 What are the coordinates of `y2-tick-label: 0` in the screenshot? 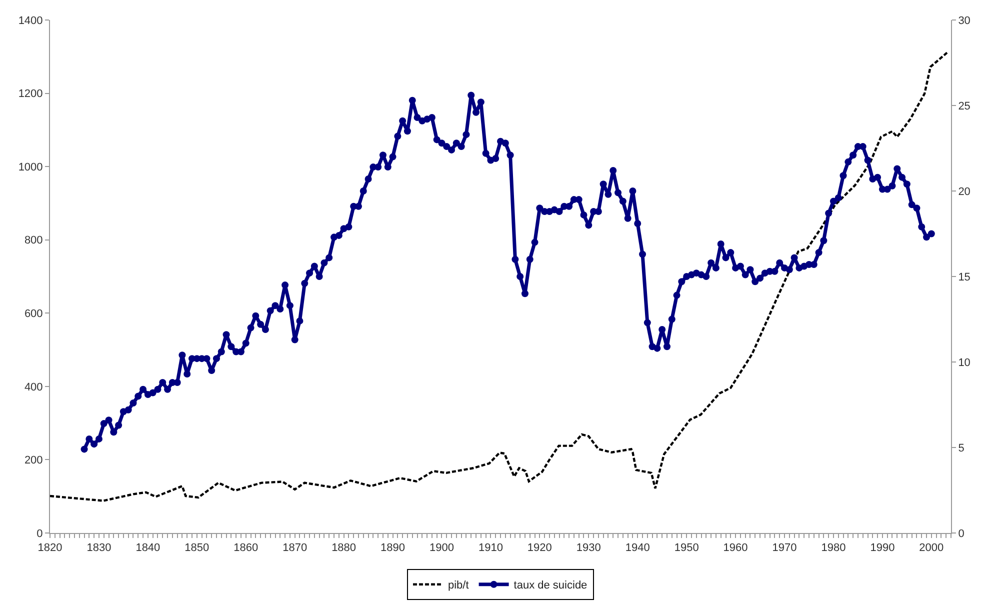 It's located at (961, 534).